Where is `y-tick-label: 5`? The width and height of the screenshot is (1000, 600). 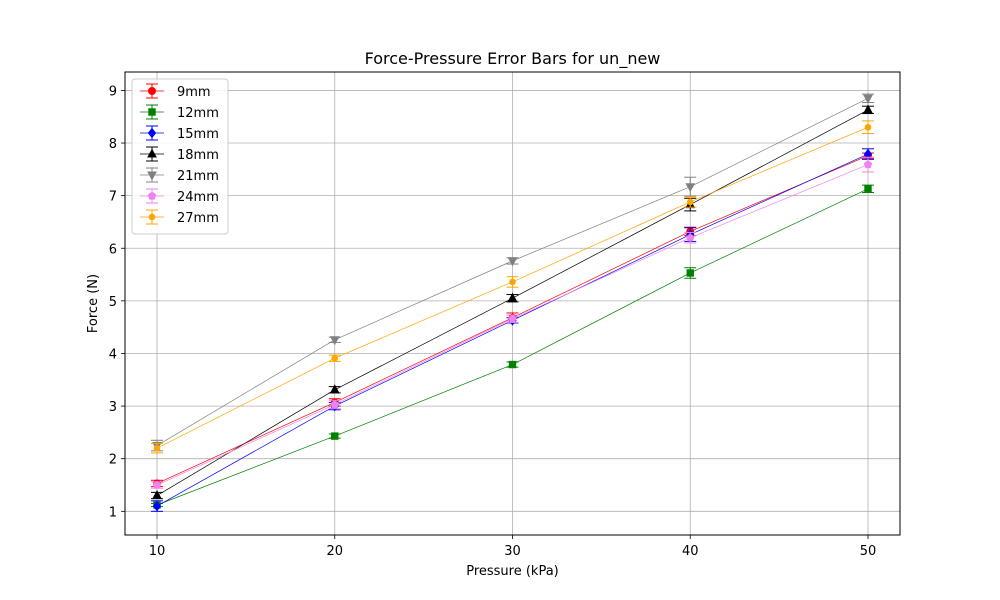 y-tick-label: 5 is located at coordinates (113, 302).